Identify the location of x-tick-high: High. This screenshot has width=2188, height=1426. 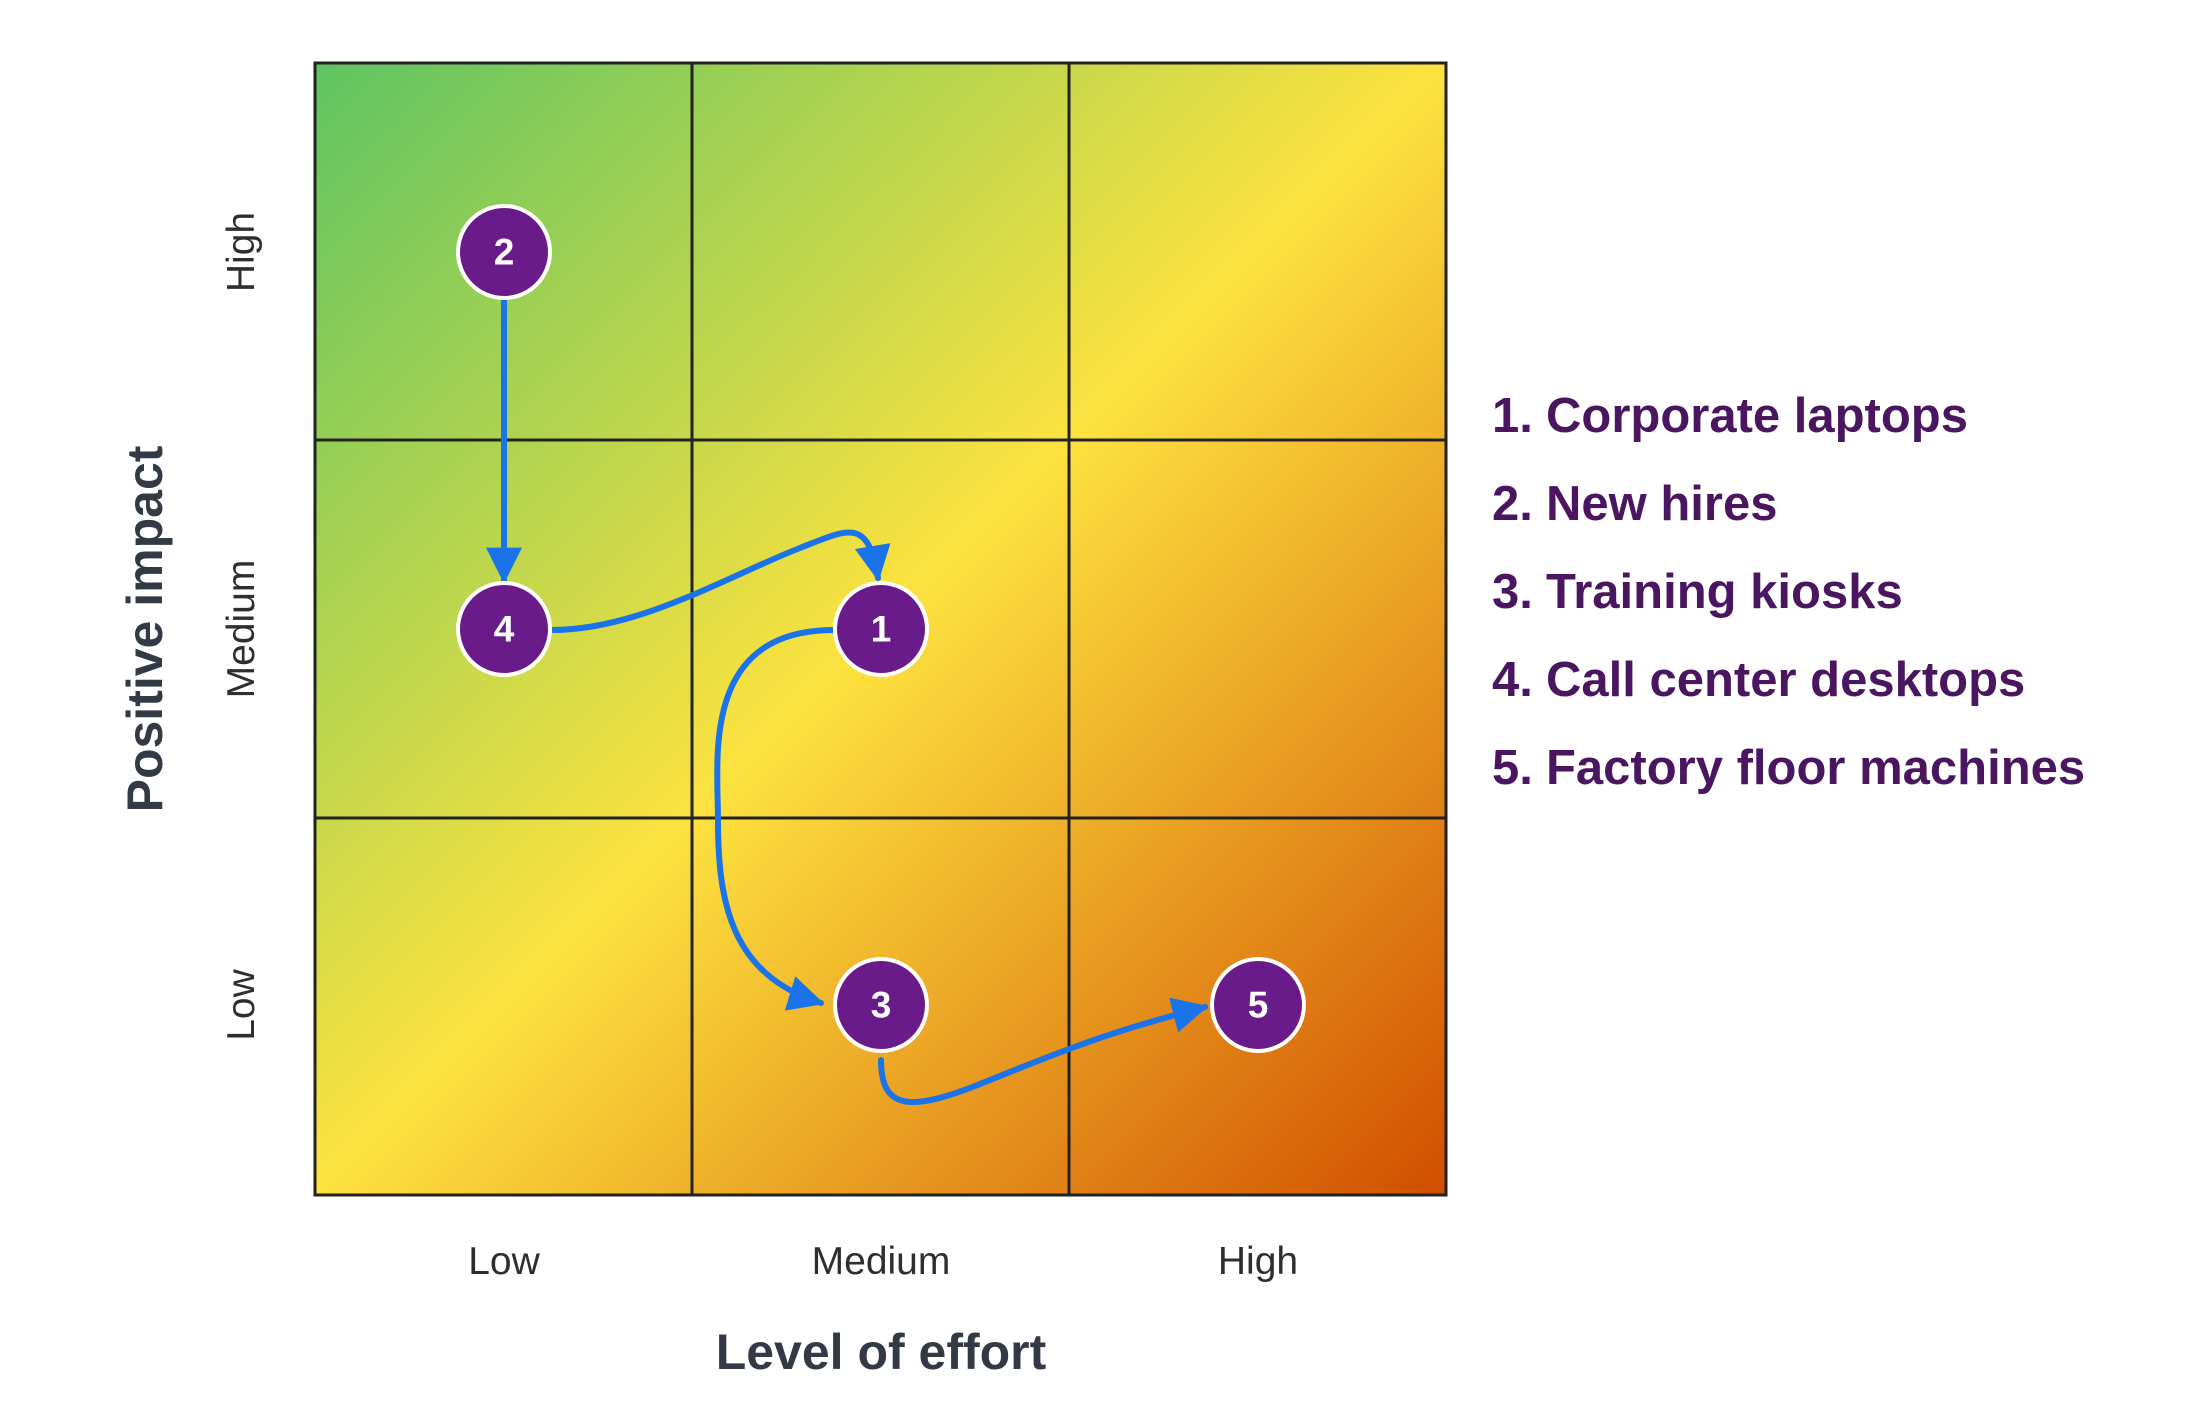
(1258, 1261).